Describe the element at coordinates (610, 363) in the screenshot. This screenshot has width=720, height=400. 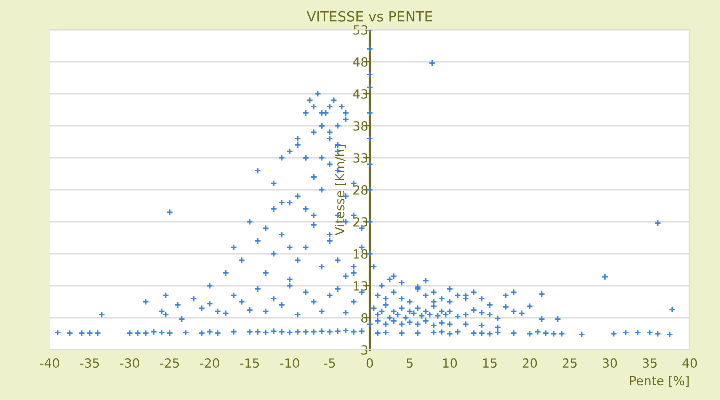
I see `x-tick-label: 30` at that location.